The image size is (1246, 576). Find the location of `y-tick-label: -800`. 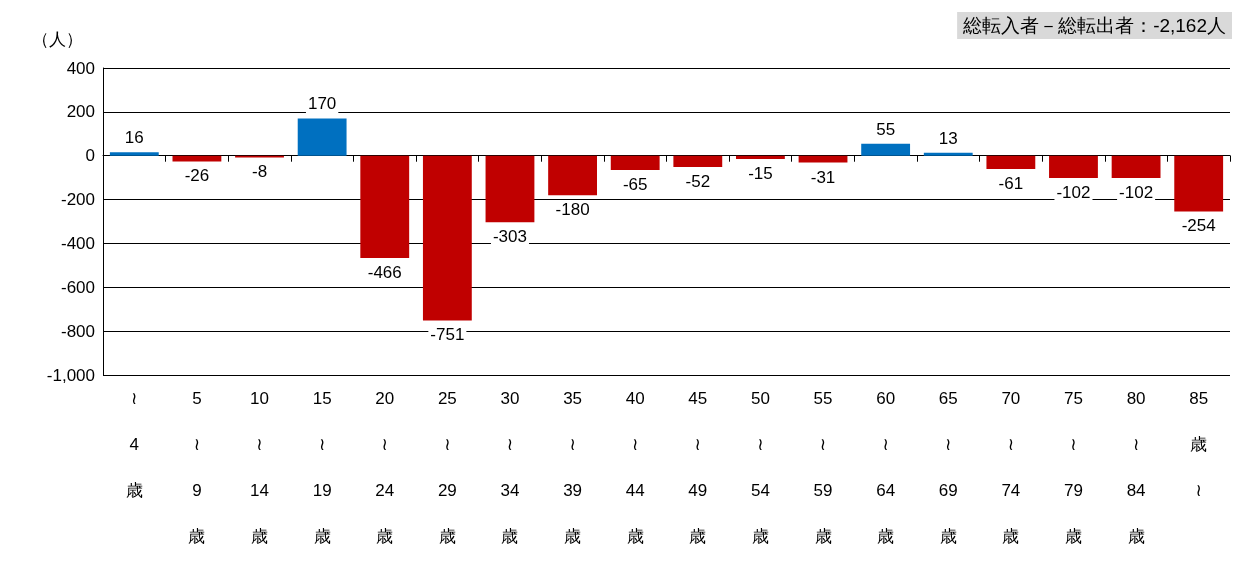

y-tick-label: -800 is located at coordinates (77, 331).